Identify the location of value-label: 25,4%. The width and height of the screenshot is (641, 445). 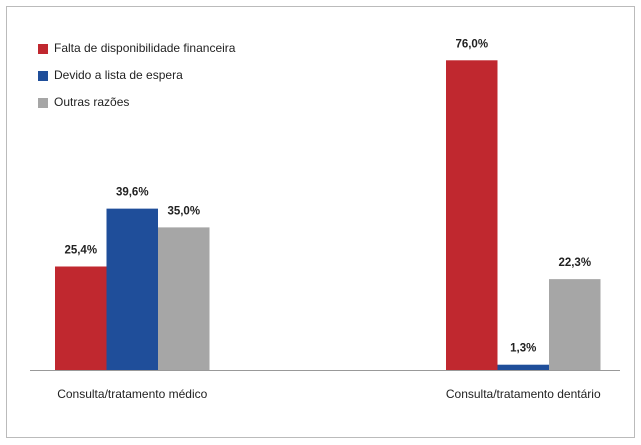
(80, 251).